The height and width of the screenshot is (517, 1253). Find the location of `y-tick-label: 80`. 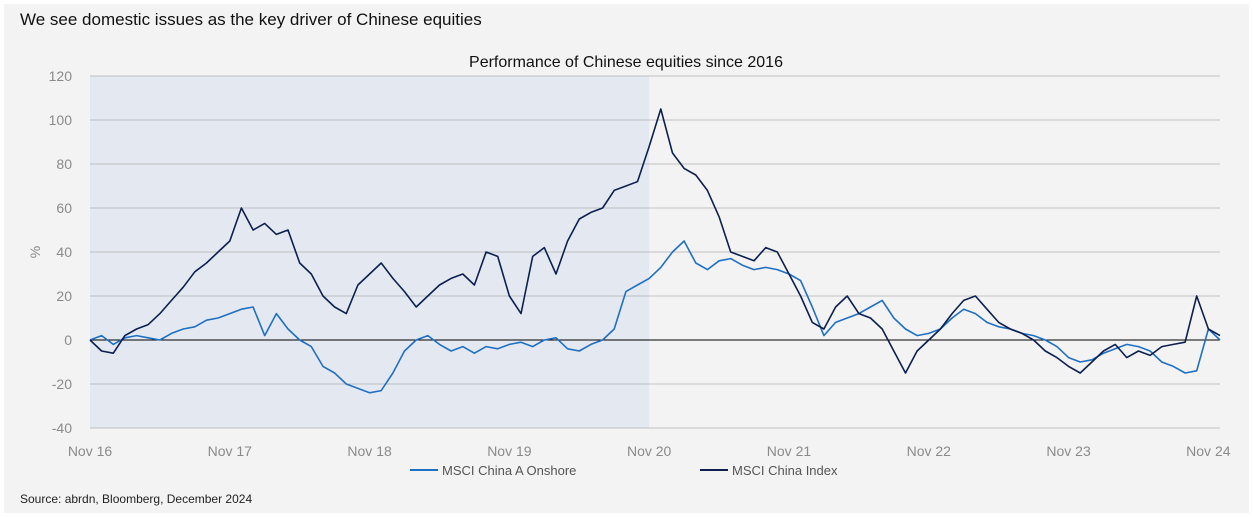

y-tick-label: 80 is located at coordinates (64, 164).